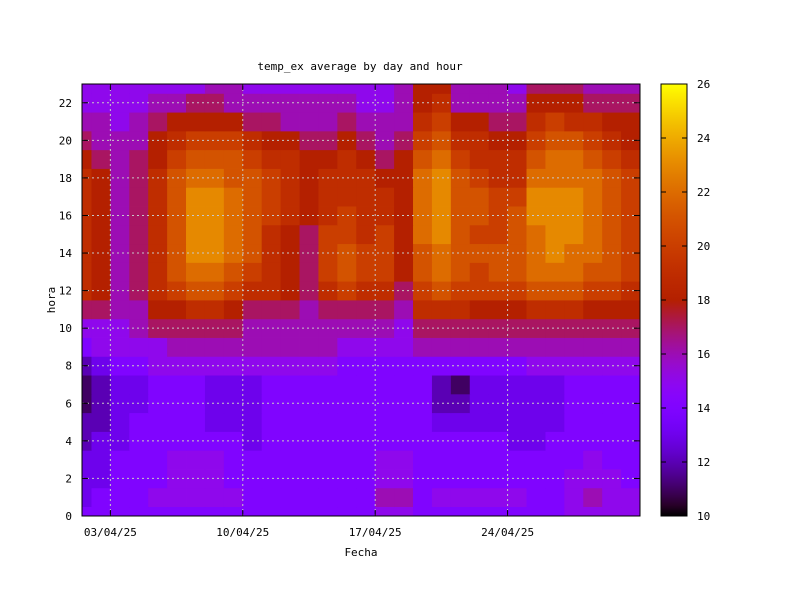  Describe the element at coordinates (703, 84) in the screenshot. I see `colorbar-tick-label: 26` at that location.